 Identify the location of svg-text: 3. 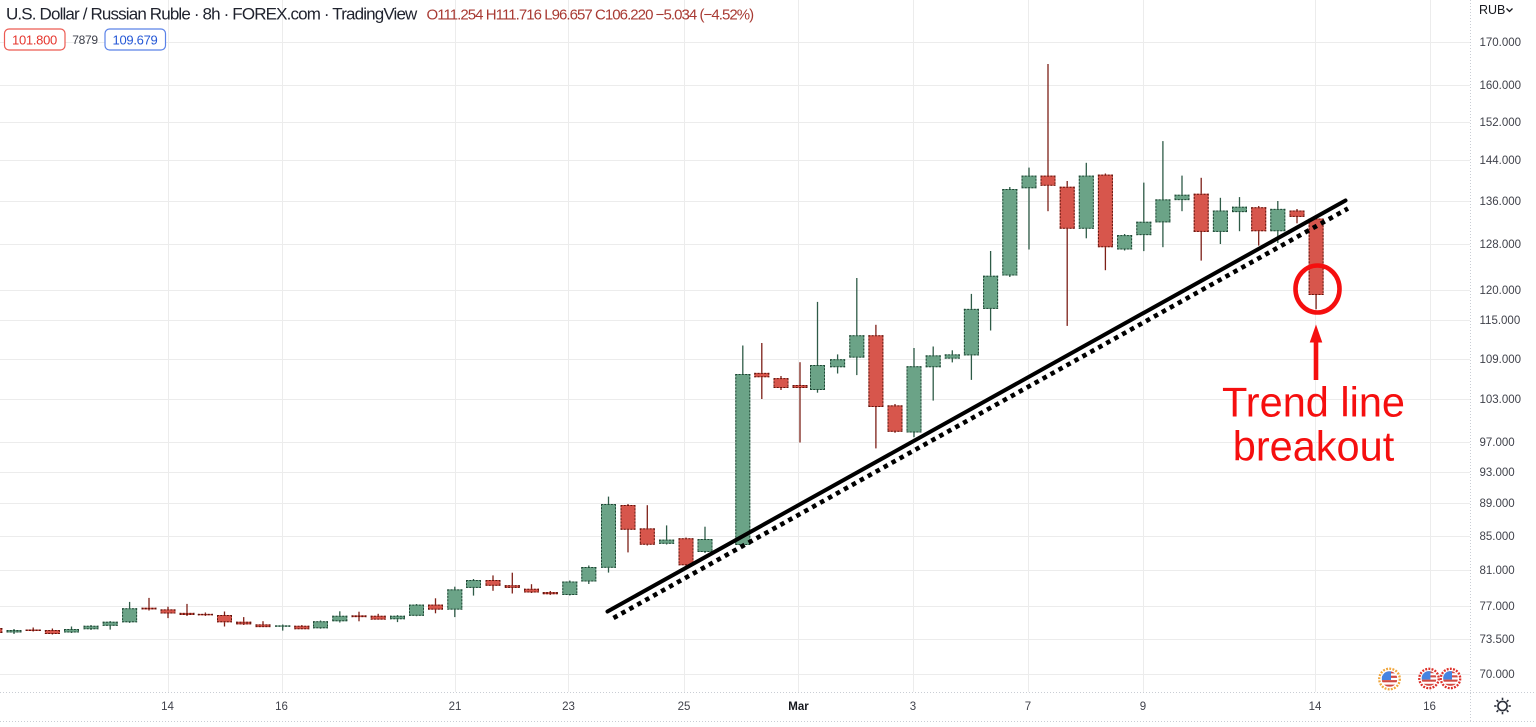
(913, 707).